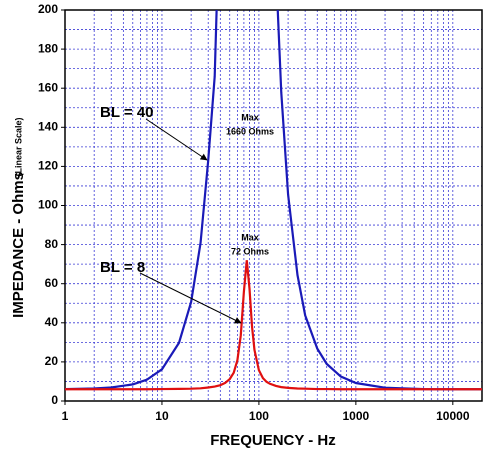  I want to click on y-tick-label: 60, so click(52, 283).